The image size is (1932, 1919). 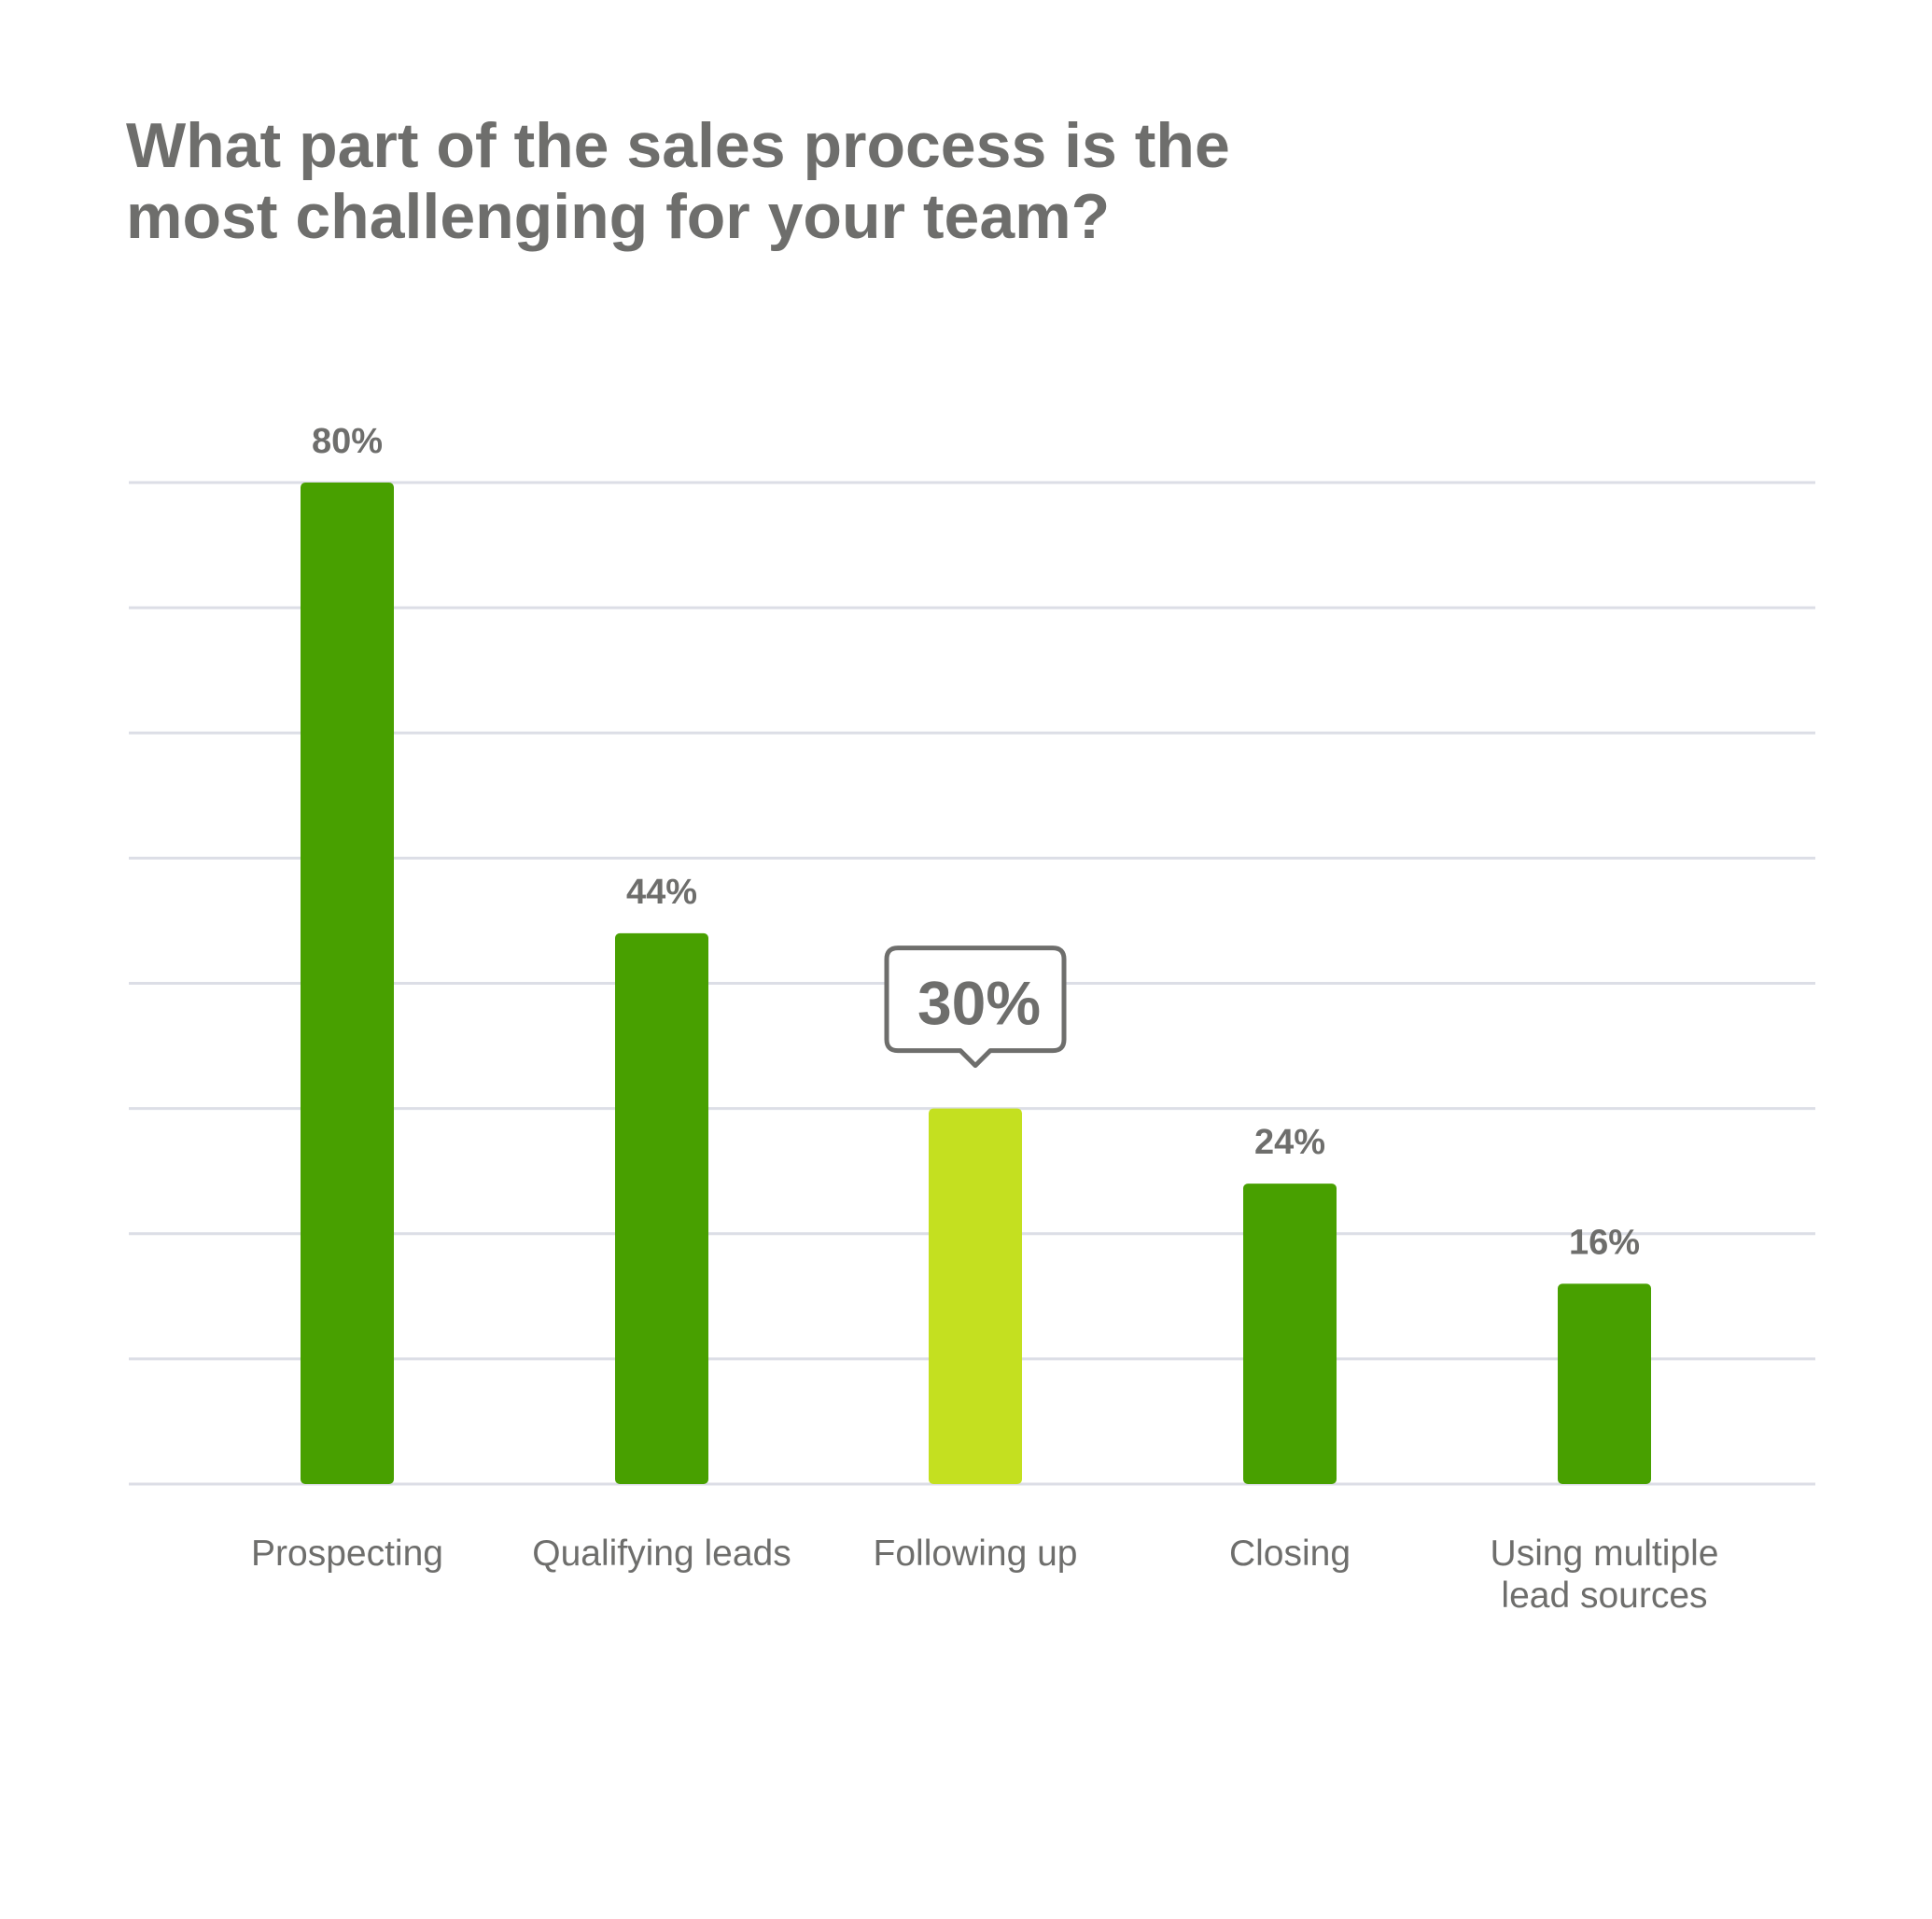 I want to click on category-label: Following up, so click(x=976, y=1554).